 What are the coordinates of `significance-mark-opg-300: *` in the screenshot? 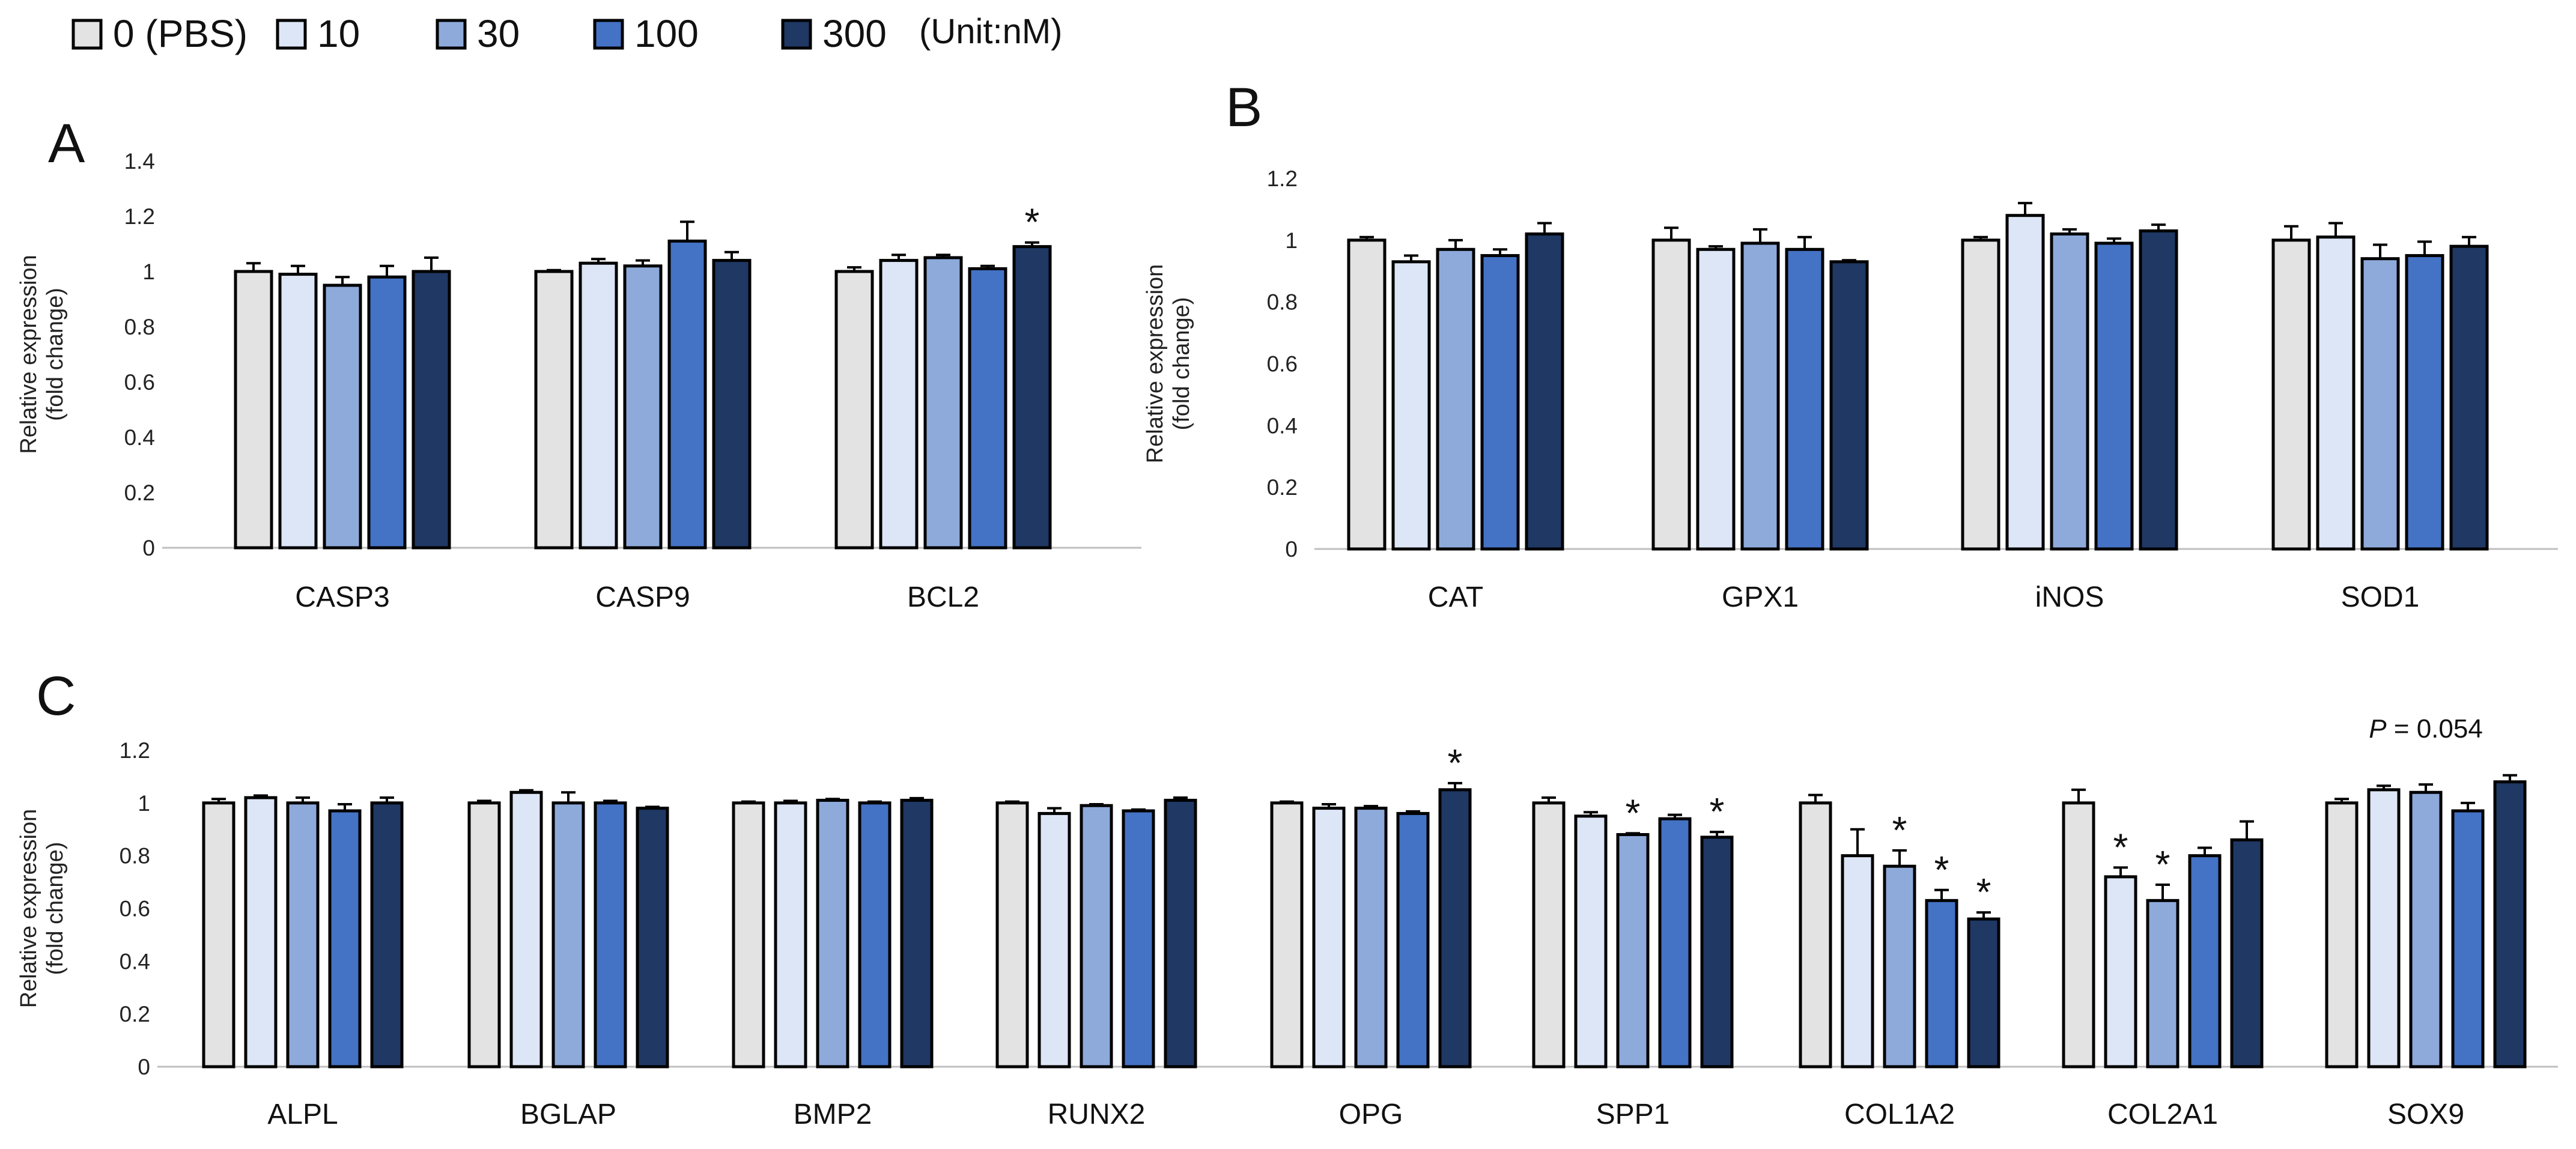 It's located at (1455, 762).